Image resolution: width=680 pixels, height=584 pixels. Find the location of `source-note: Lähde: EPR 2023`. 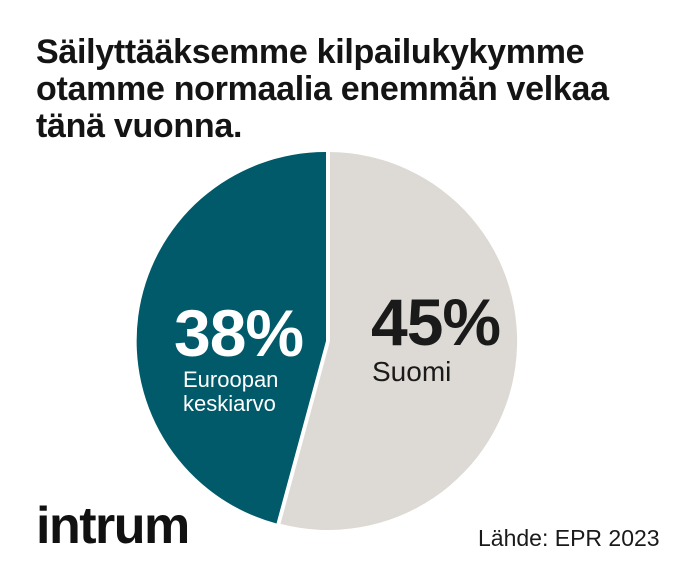

source-note: Lähde: EPR 2023 is located at coordinates (569, 538).